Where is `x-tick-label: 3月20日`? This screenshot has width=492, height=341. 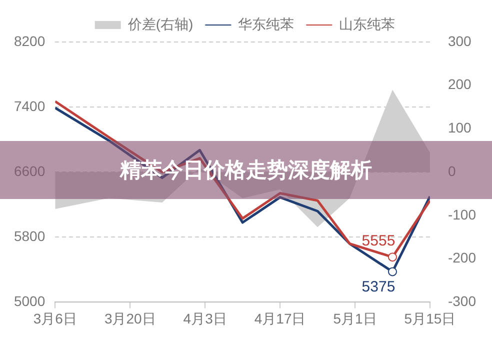 x-tick-label: 3月20日 is located at coordinates (130, 318).